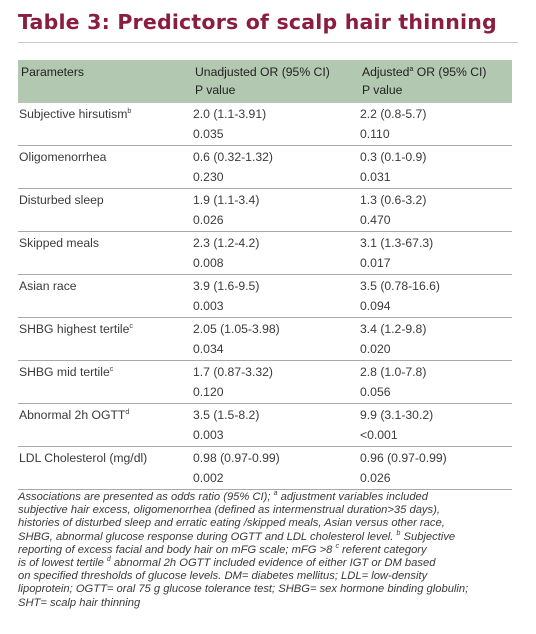 The image size is (536, 634). I want to click on adj-p-cell: <0.001, so click(435, 436).